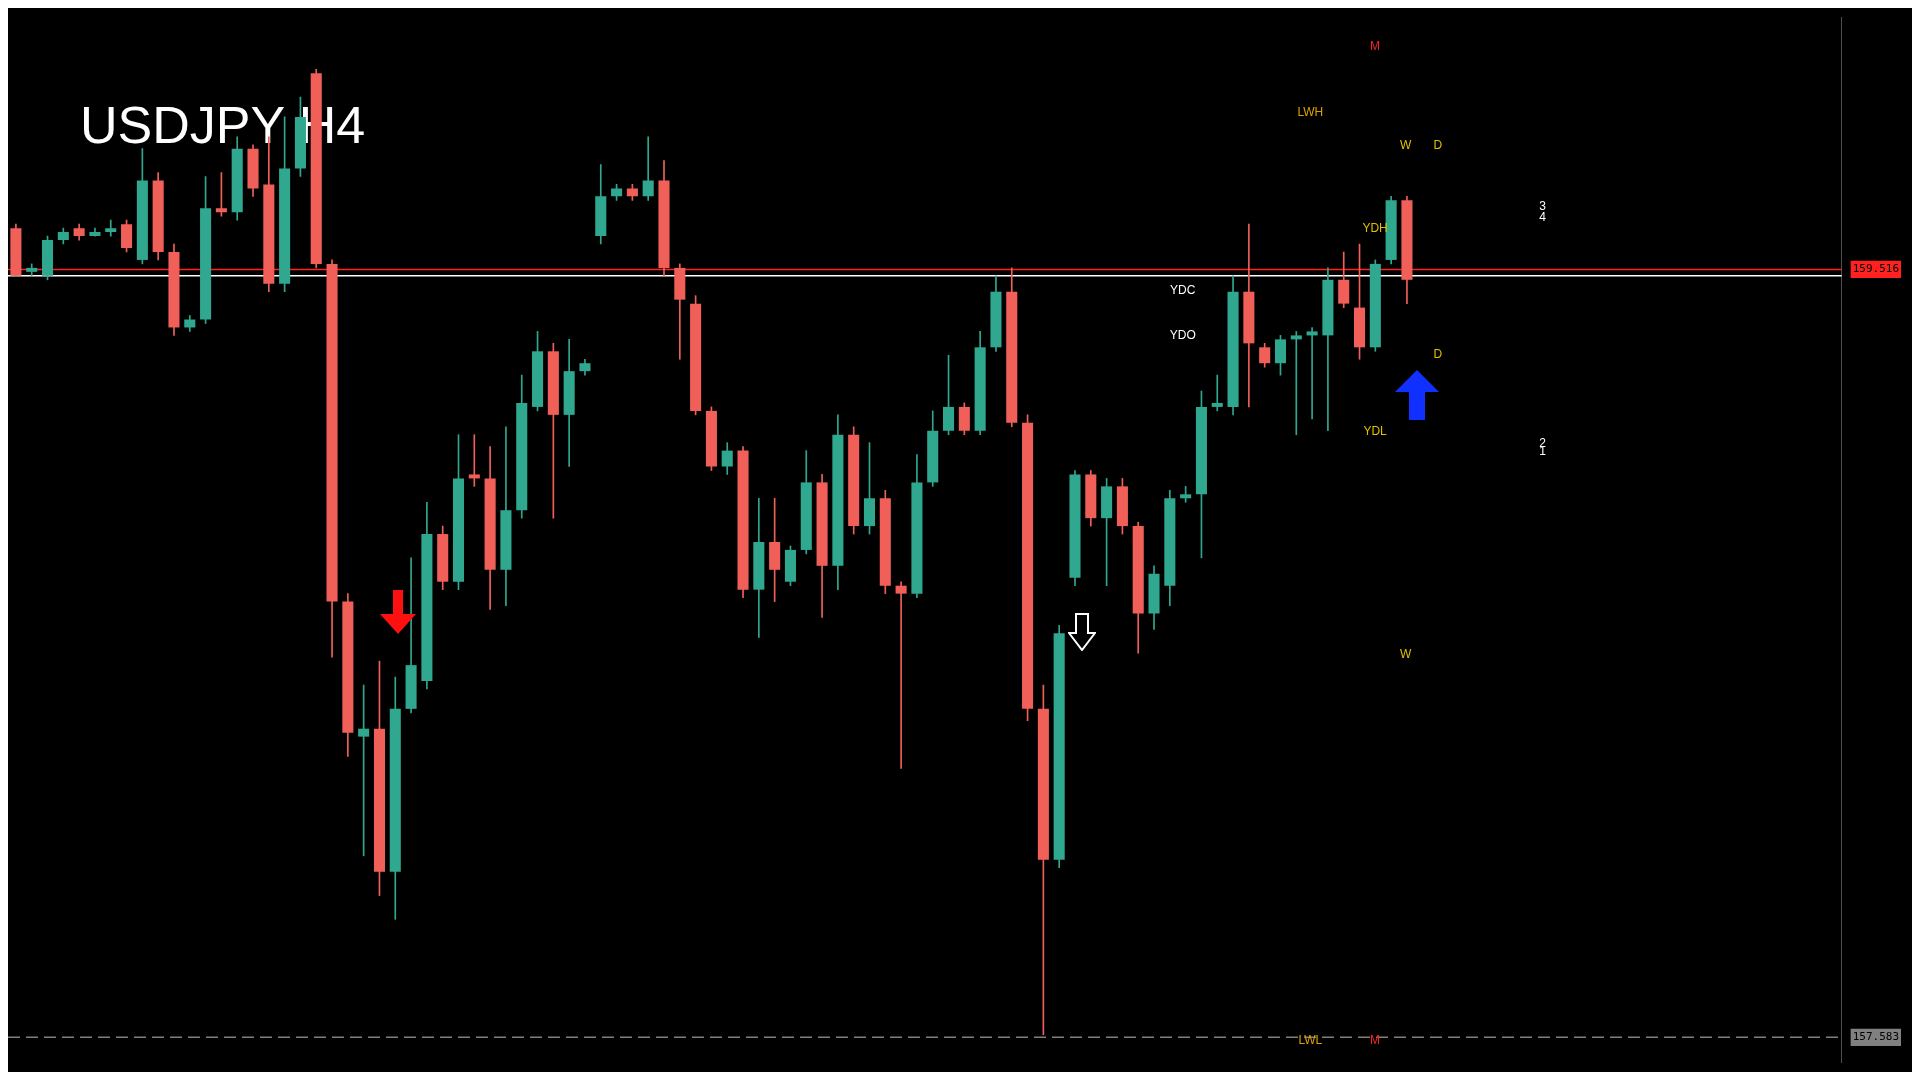  What do you see at coordinates (1875, 269) in the screenshot?
I see `y-tick-label: 159.516` at bounding box center [1875, 269].